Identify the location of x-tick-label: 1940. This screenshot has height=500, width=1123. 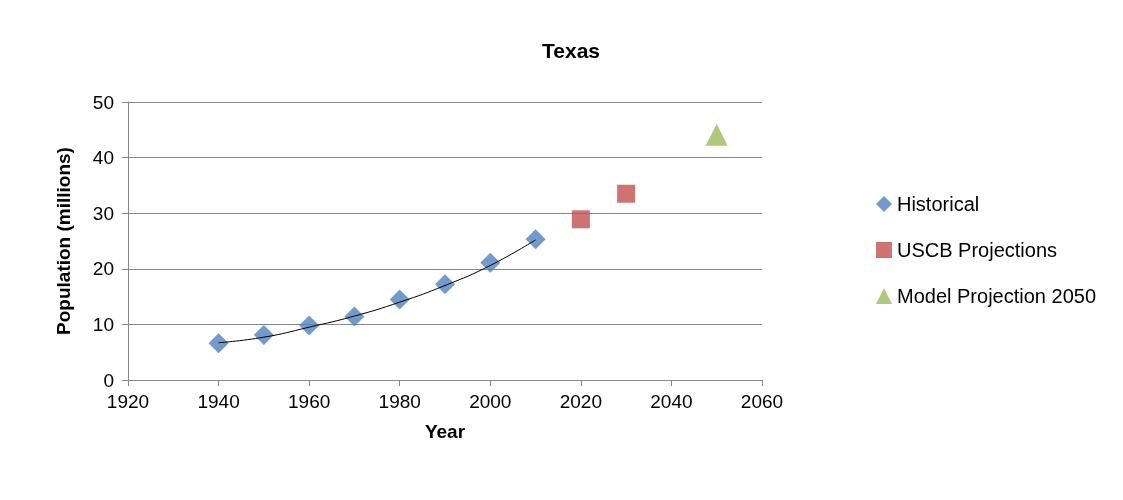
(218, 401).